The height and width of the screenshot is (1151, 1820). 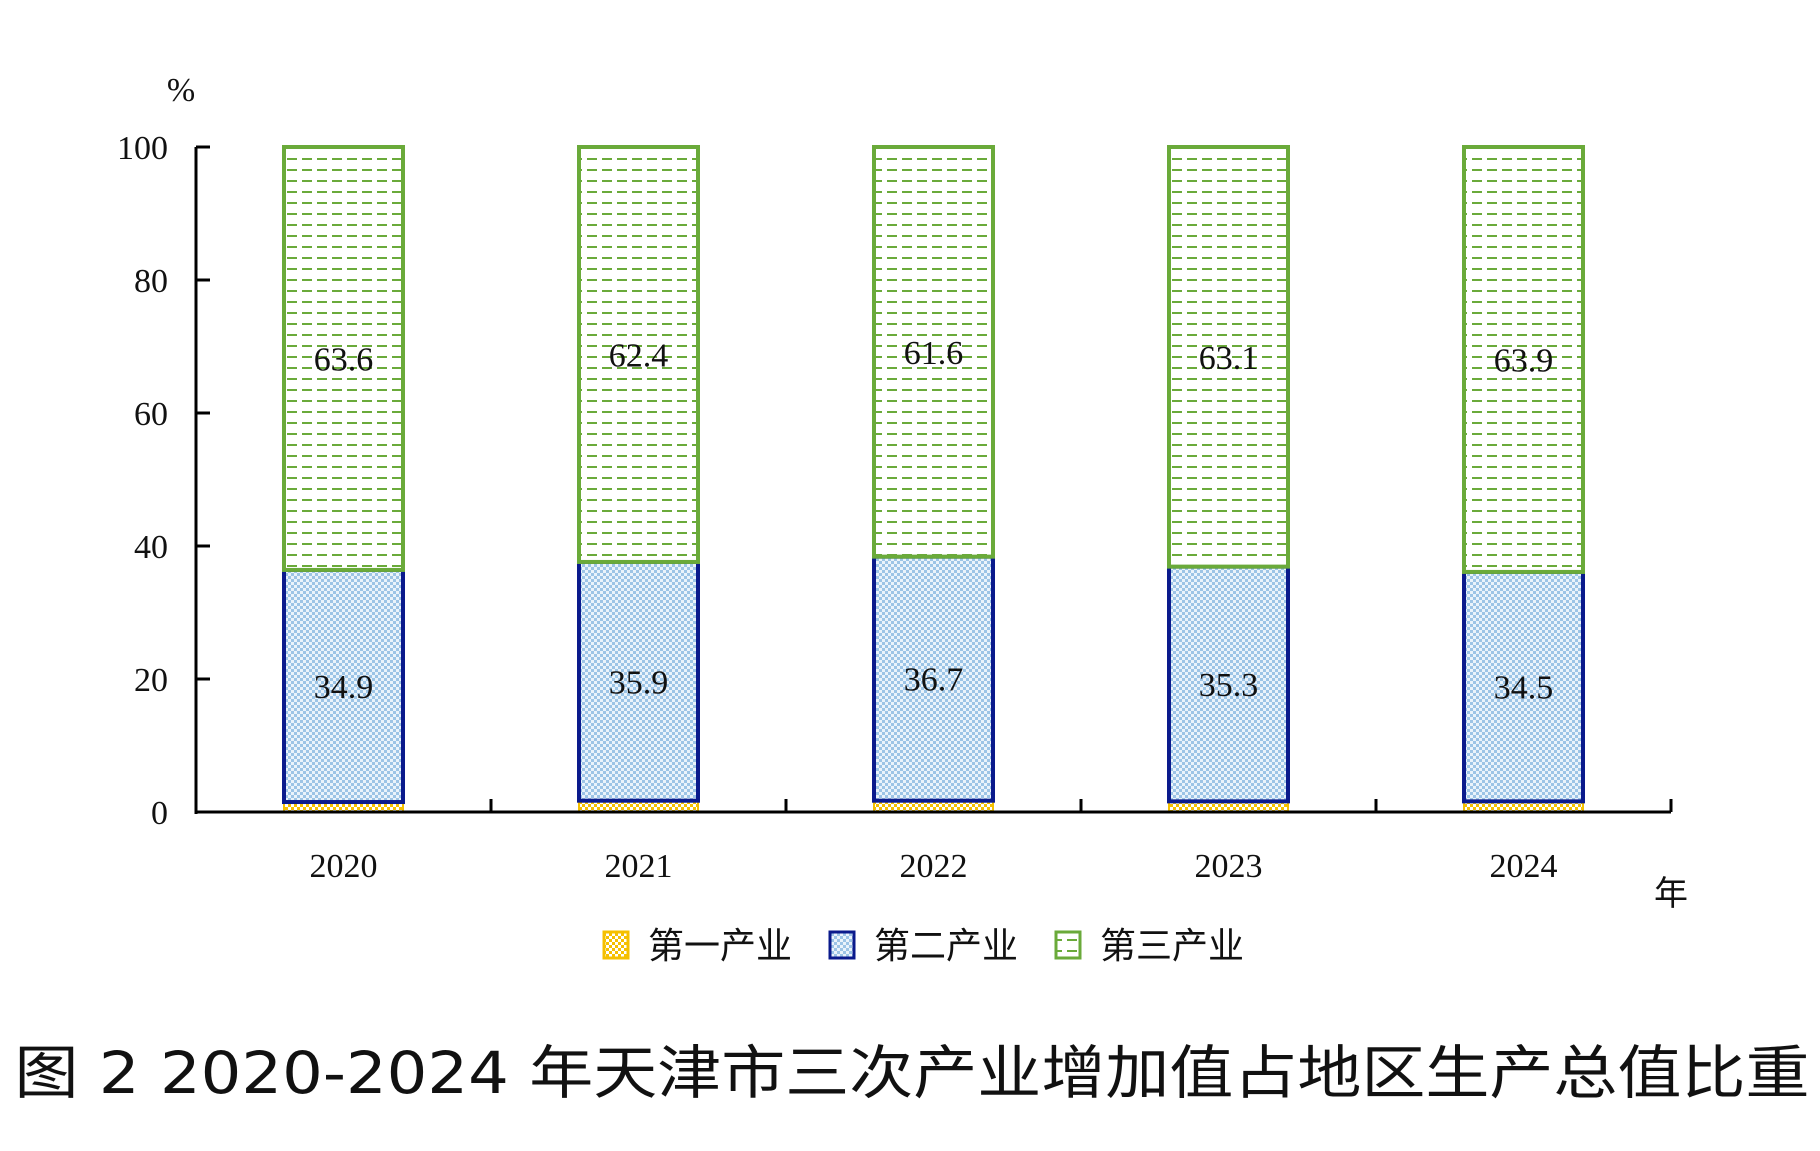 I want to click on x-tick-label-2024: 2024, so click(x=1524, y=866).